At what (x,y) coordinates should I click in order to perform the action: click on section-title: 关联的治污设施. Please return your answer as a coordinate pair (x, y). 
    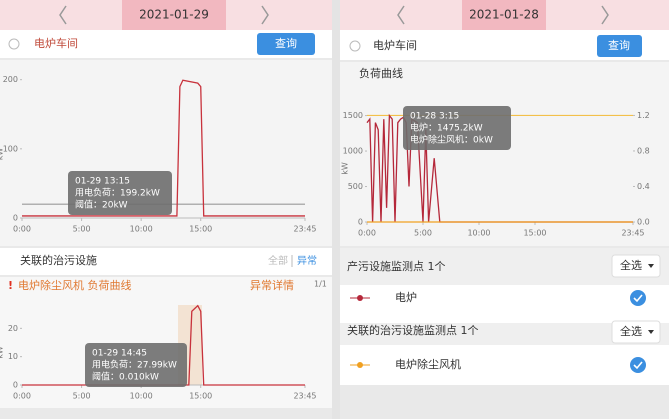
    Looking at the image, I should click on (58, 260).